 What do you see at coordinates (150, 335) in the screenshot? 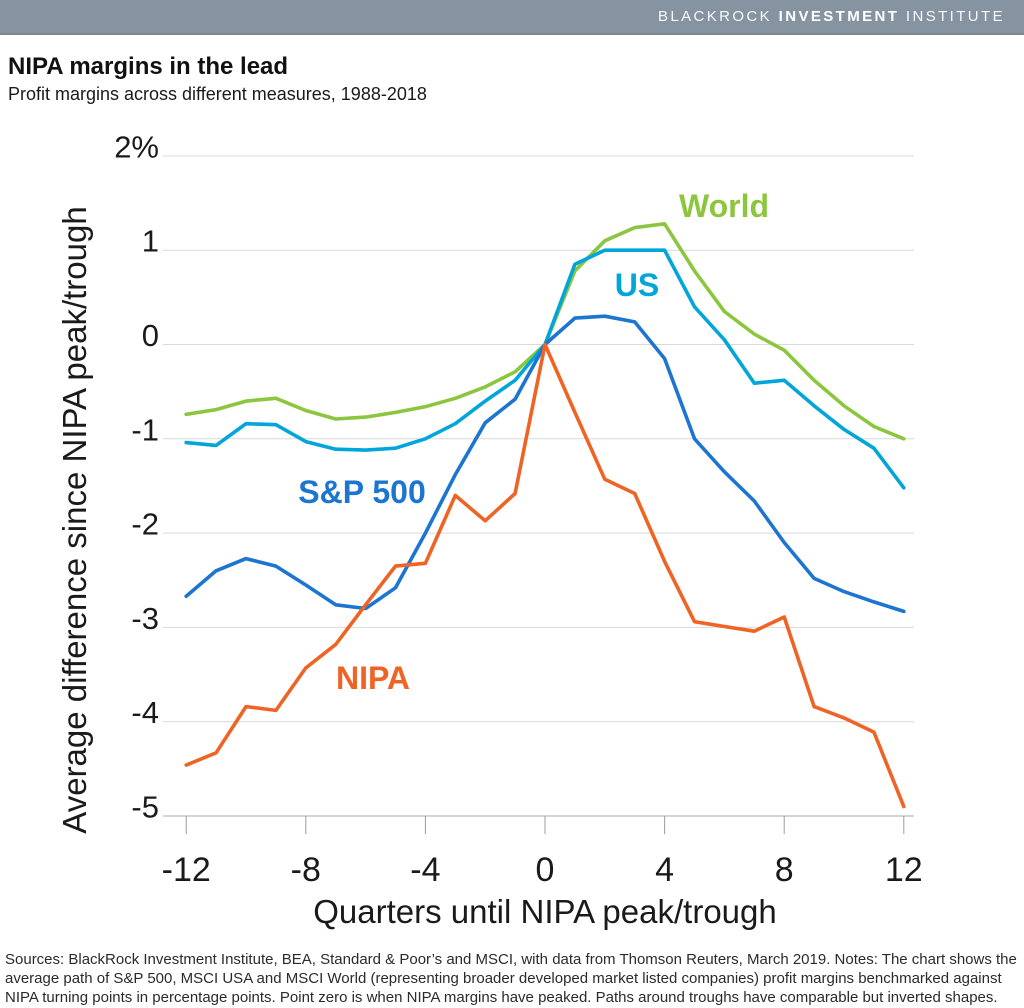
I see `y-tick-label: 0` at bounding box center [150, 335].